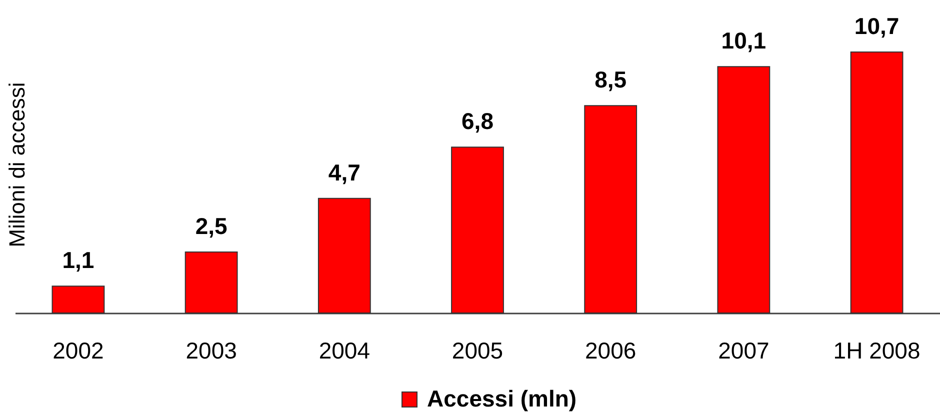 Image resolution: width=940 pixels, height=414 pixels. What do you see at coordinates (478, 351) in the screenshot?
I see `x-tick-label: 2005` at bounding box center [478, 351].